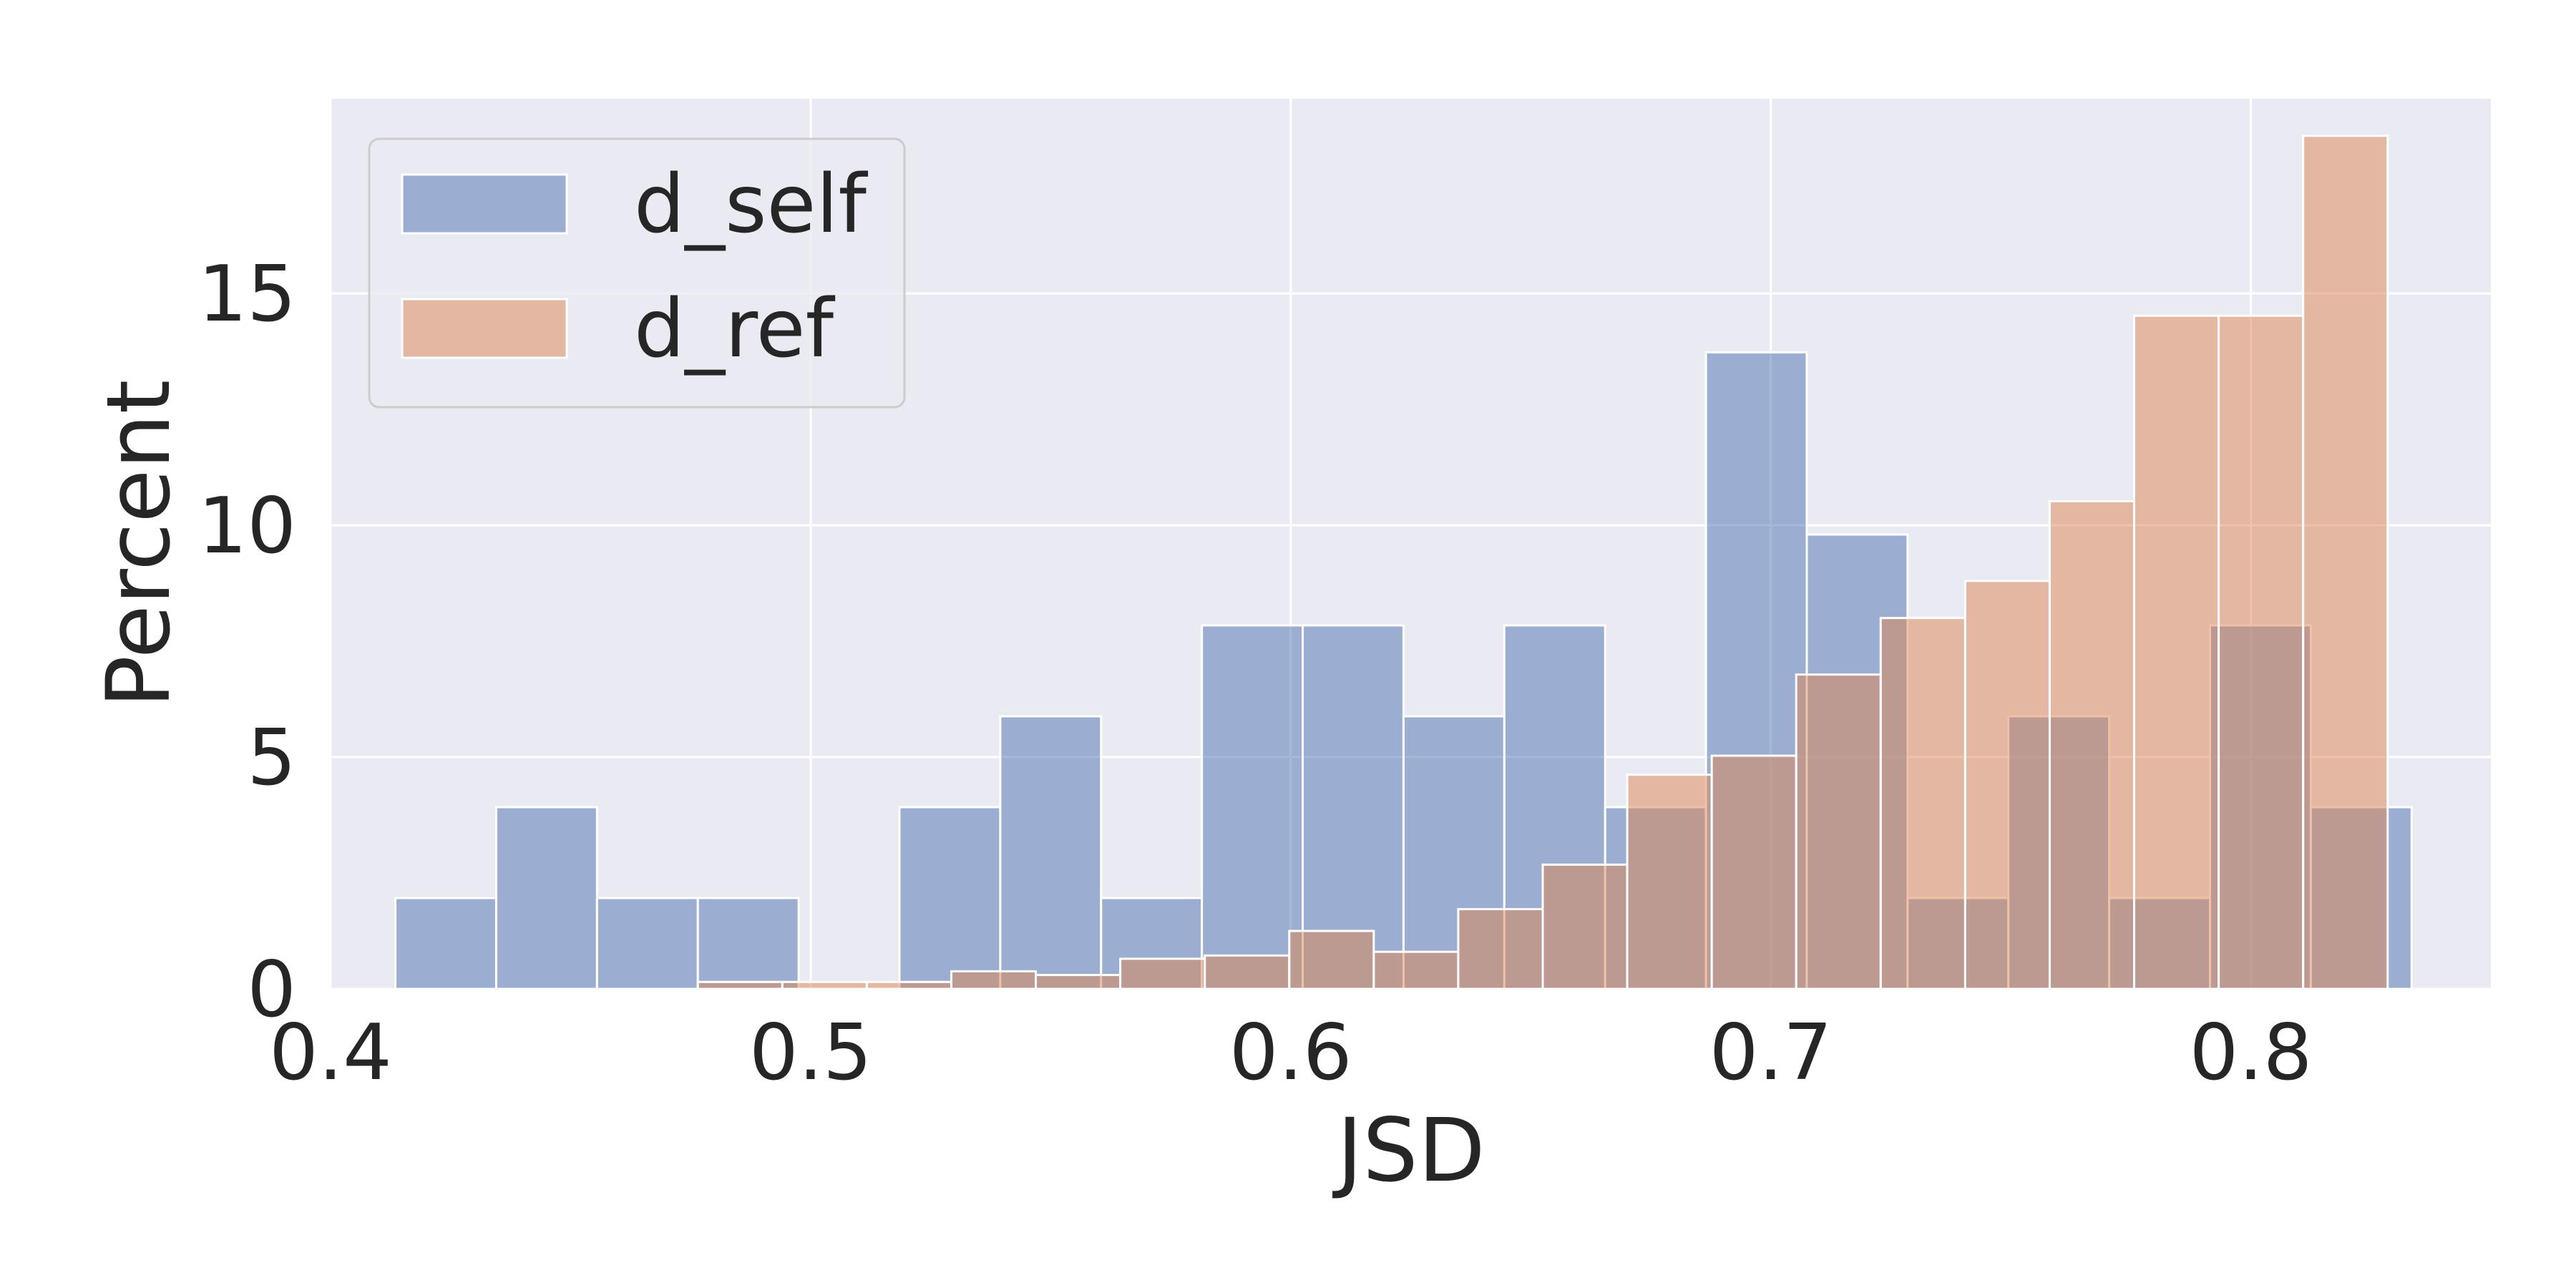  Describe the element at coordinates (484, 204) in the screenshot. I see `legend-swatch-d-self` at that location.